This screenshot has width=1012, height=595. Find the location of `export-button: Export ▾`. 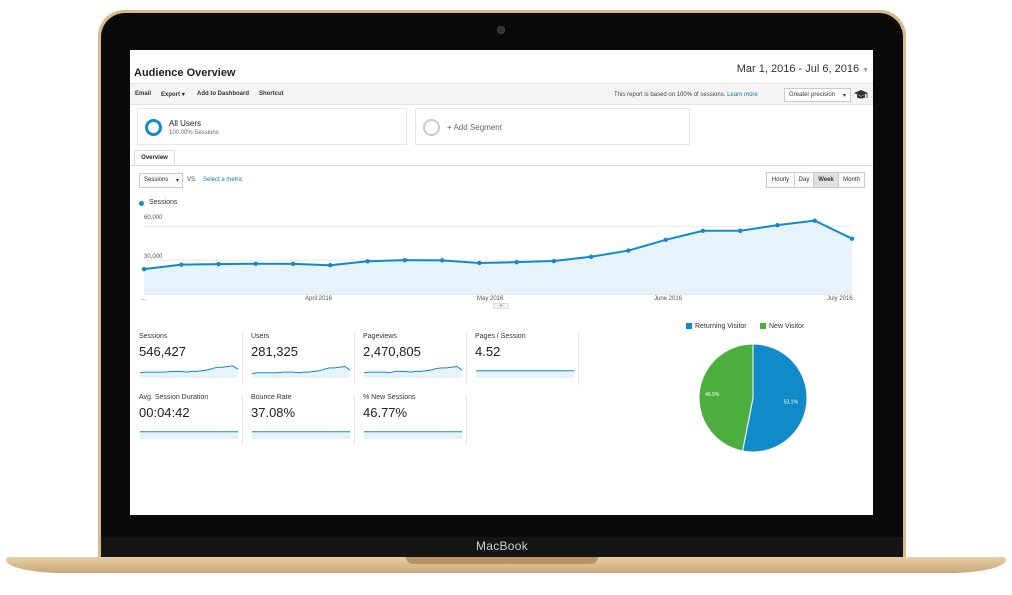

export-button: Export ▾ is located at coordinates (173, 94).